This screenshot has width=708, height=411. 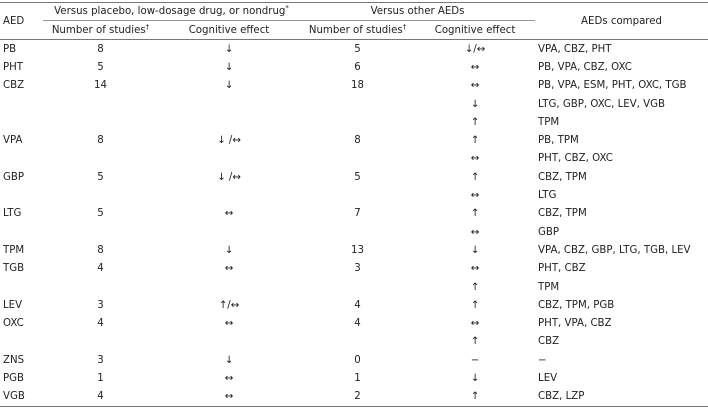 What do you see at coordinates (561, 397) in the screenshot?
I see `table-cell: CBZ, LZP` at bounding box center [561, 397].